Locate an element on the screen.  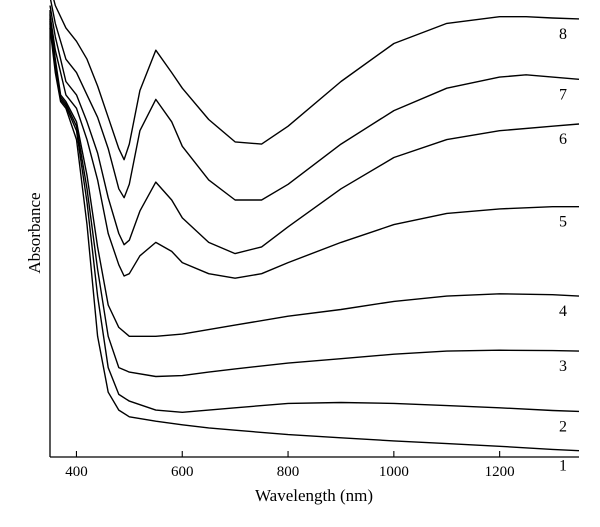
x-tick-label-1200: 1200 is located at coordinates (500, 472).